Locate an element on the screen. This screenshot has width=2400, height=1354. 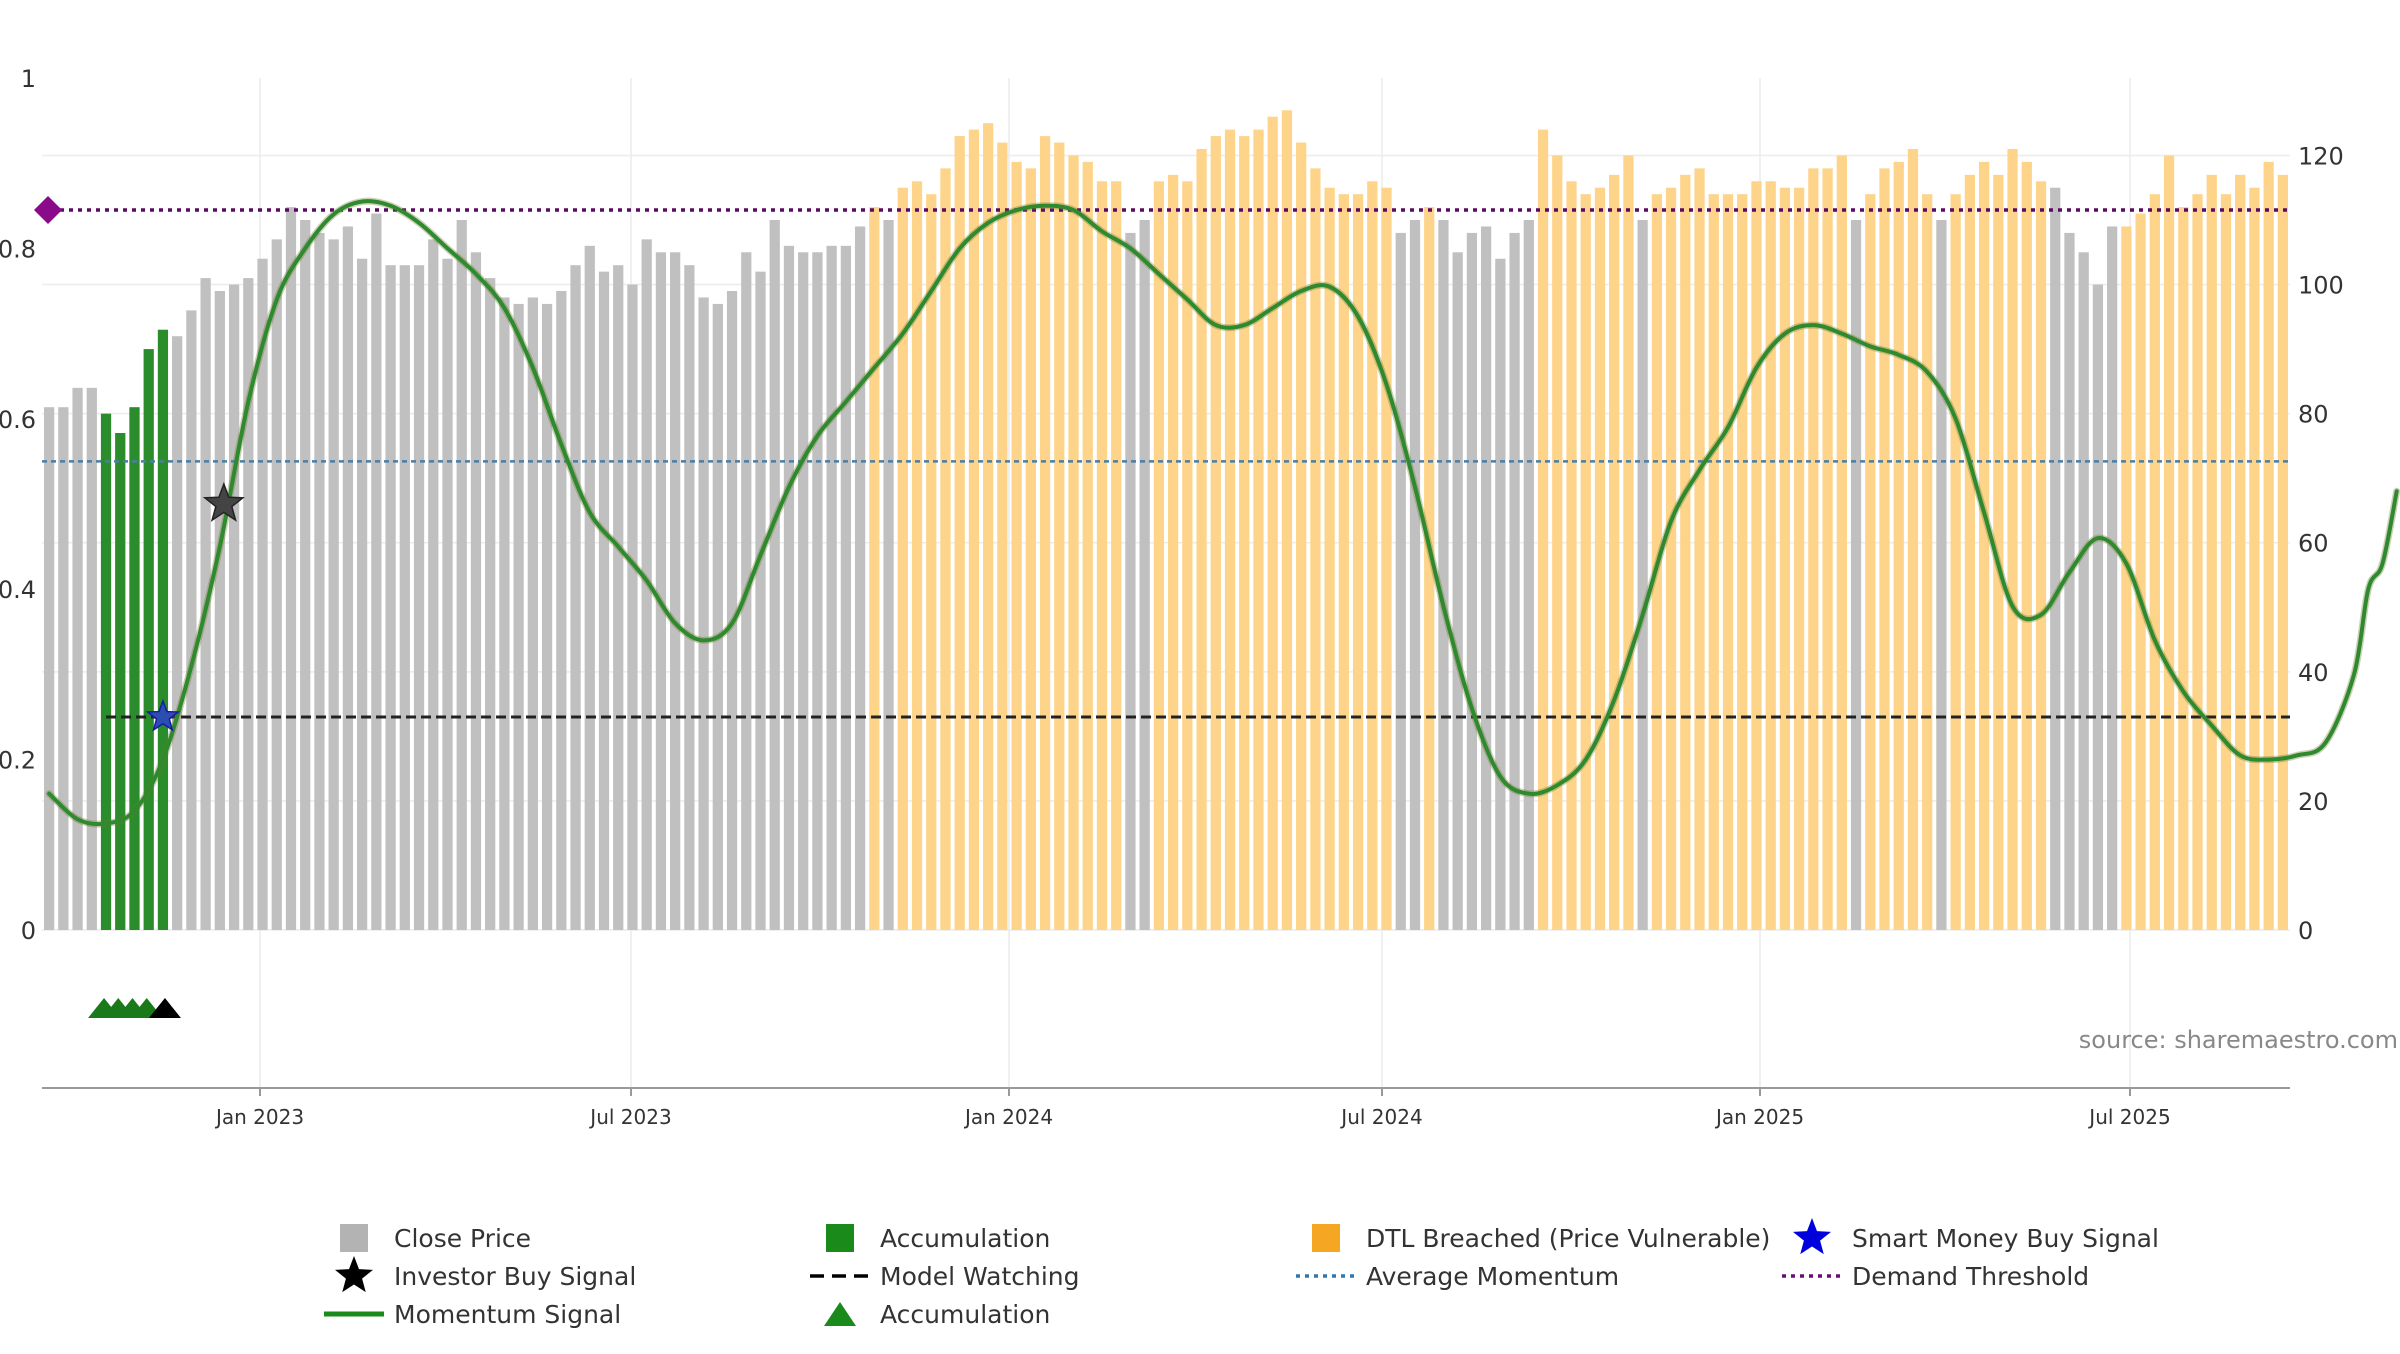
legend-label: Close Price is located at coordinates (462, 1238).